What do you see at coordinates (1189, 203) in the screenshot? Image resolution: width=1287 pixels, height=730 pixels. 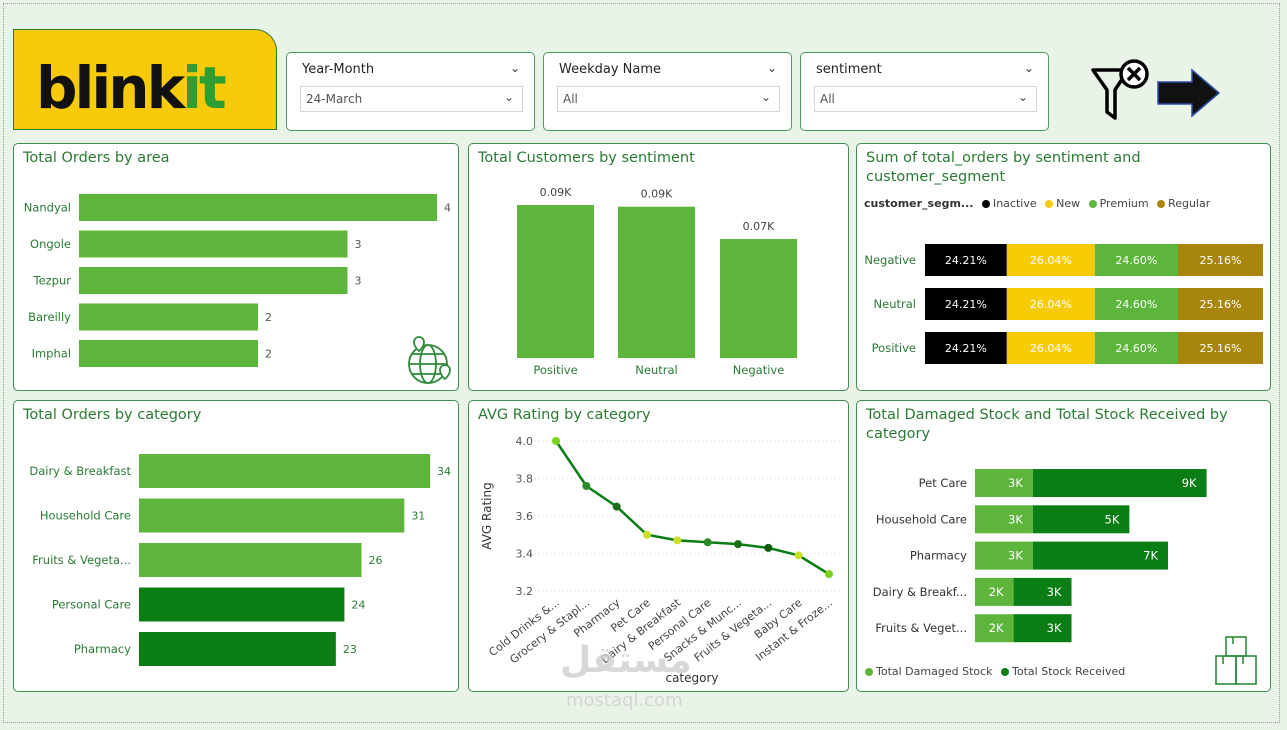 I see `legend-item: Regular` at bounding box center [1189, 203].